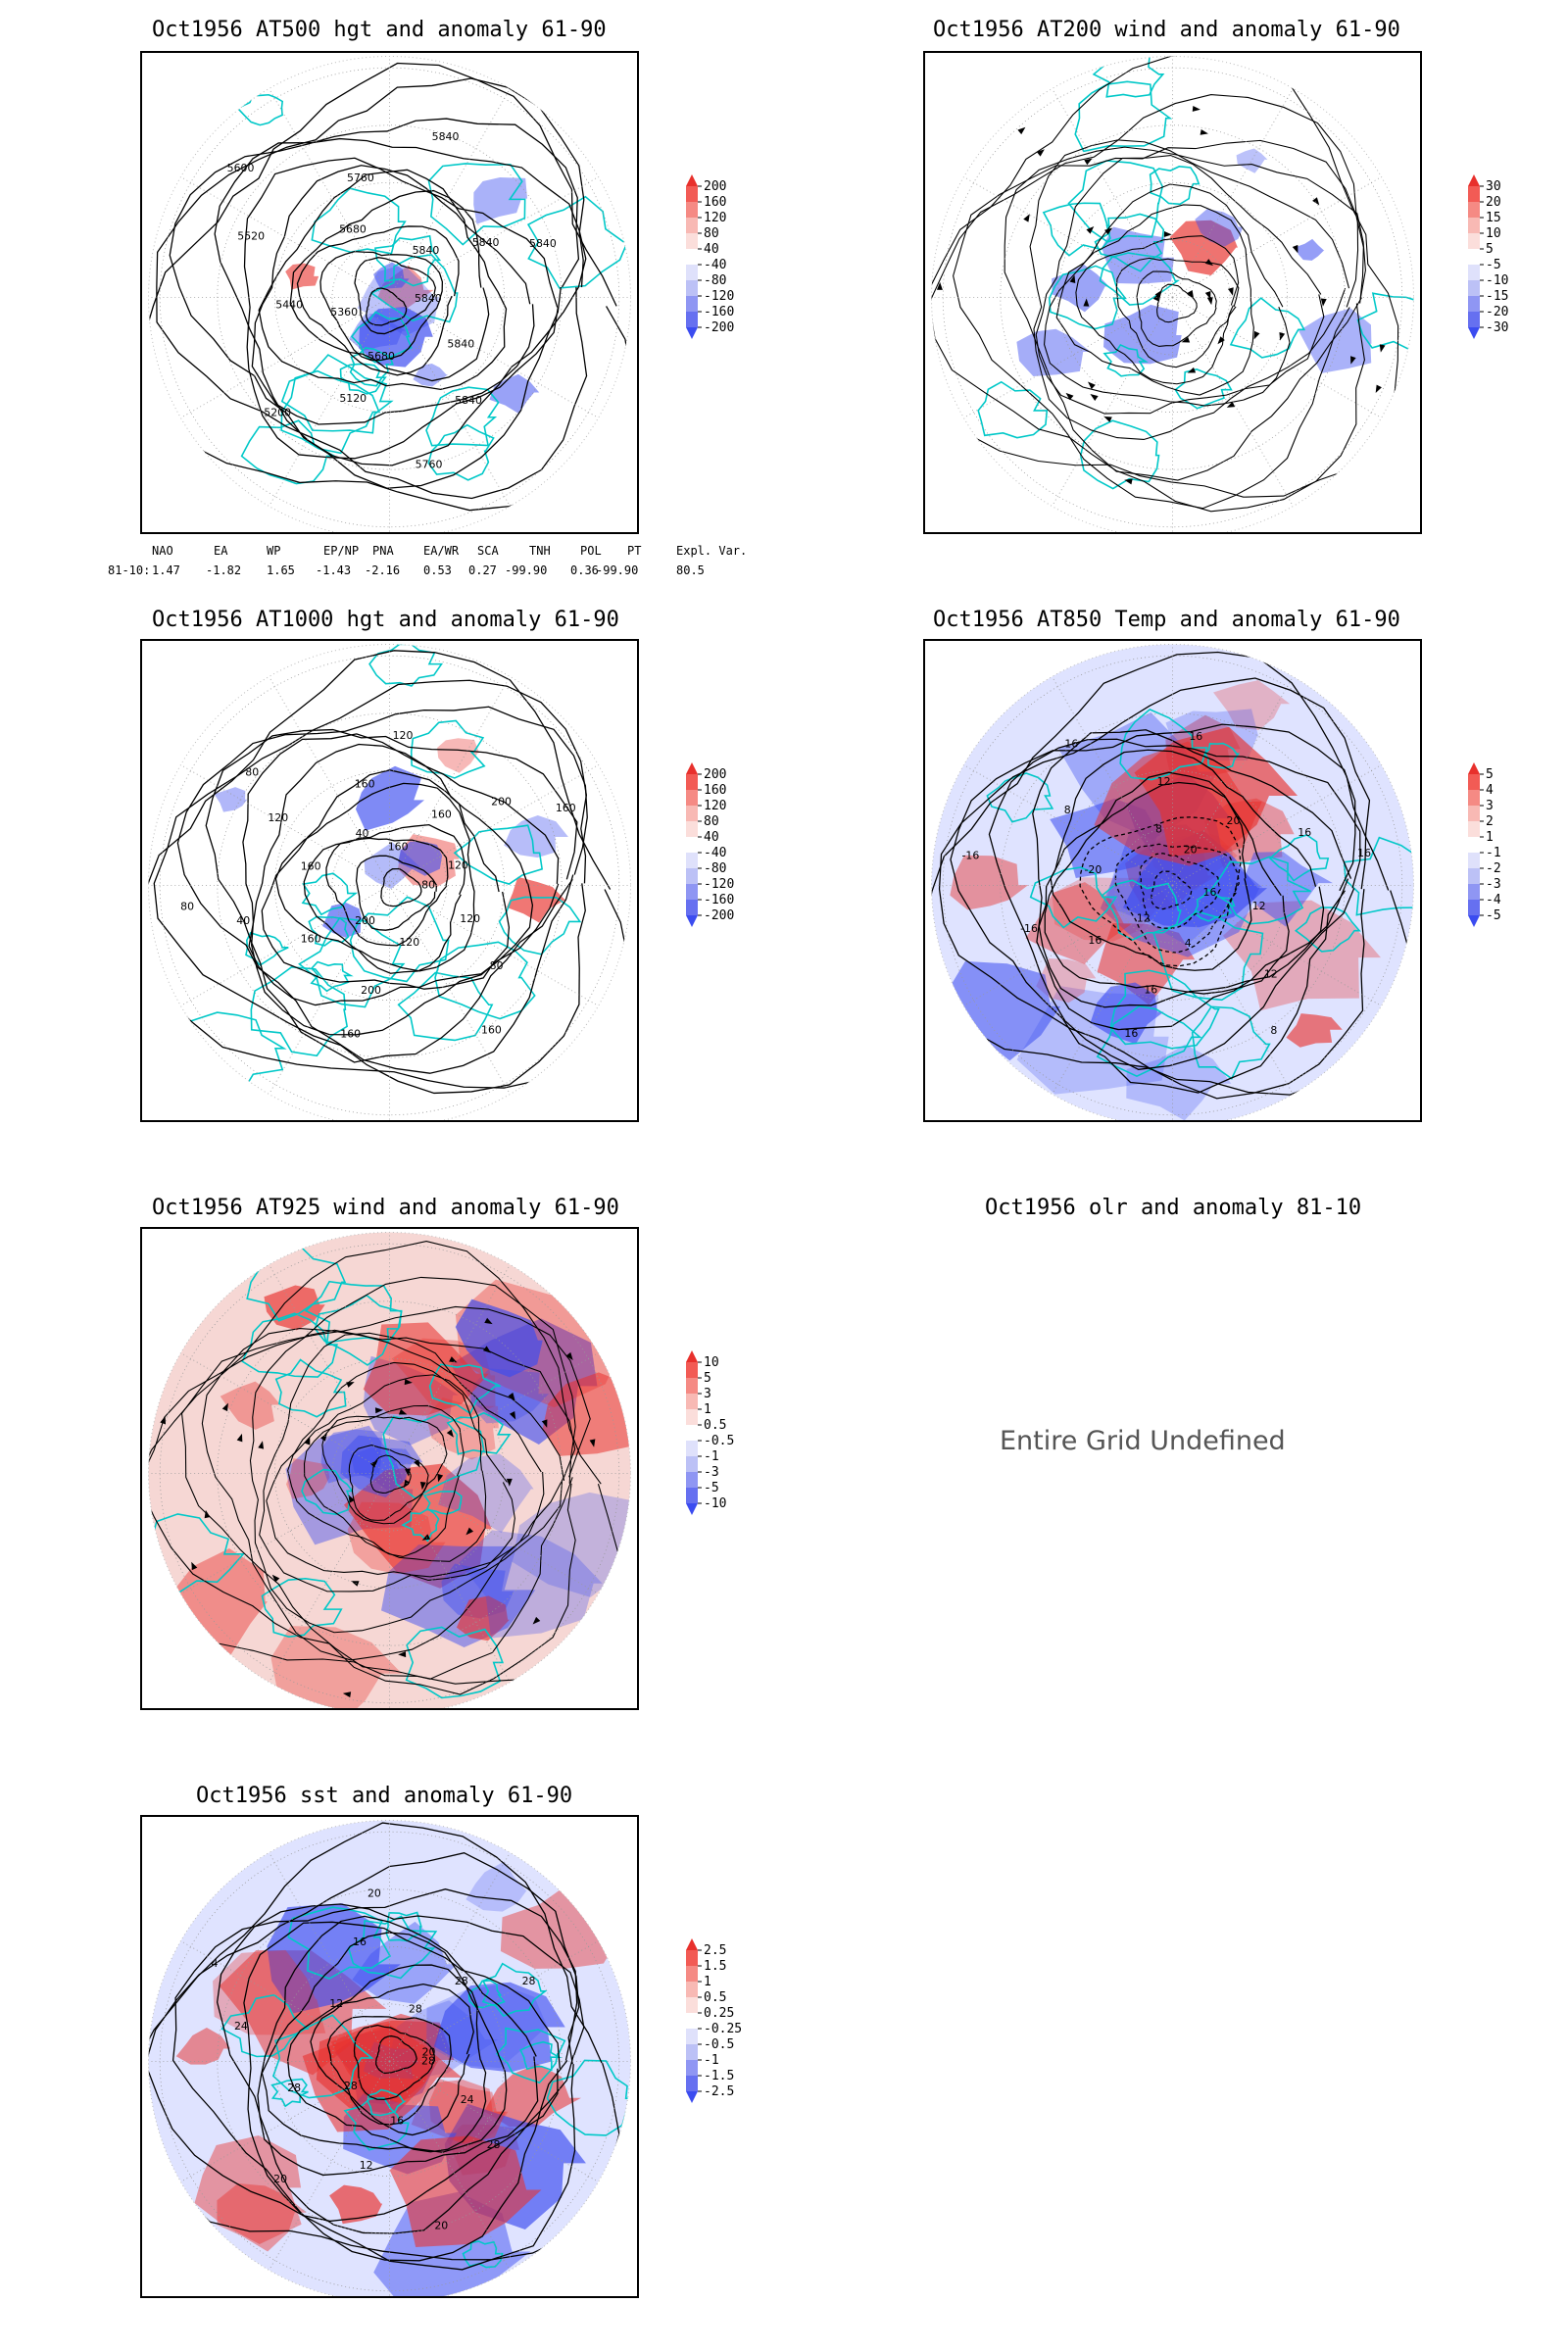 This screenshot has height=2352, width=1568. What do you see at coordinates (441, 551) in the screenshot?
I see `index-header: EA/WR` at bounding box center [441, 551].